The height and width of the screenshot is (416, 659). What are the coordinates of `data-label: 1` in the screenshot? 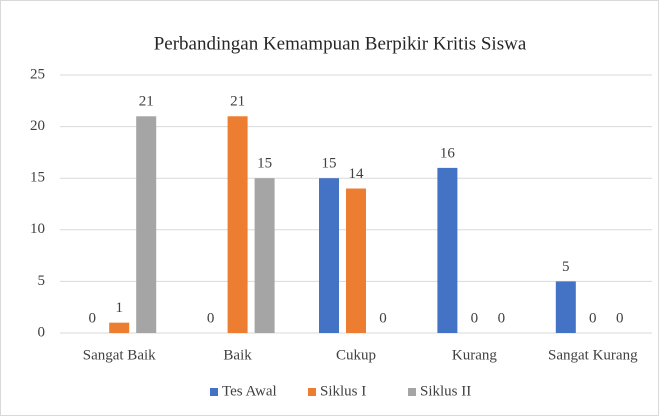 It's located at (119, 308).